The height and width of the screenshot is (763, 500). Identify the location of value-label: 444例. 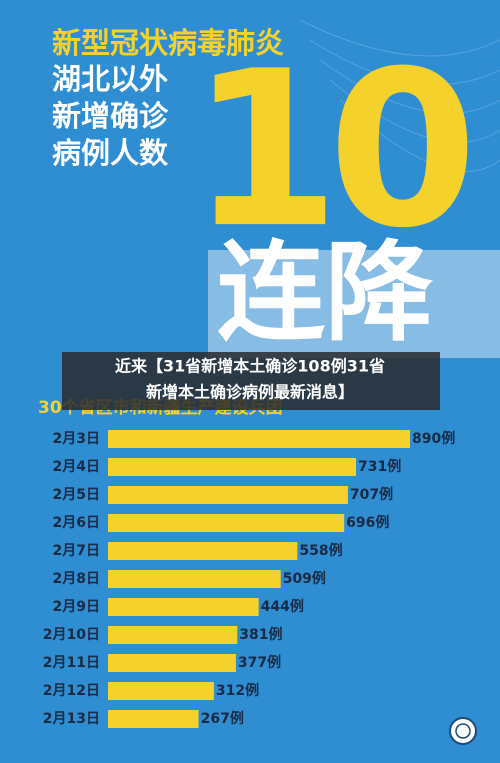
(282, 606).